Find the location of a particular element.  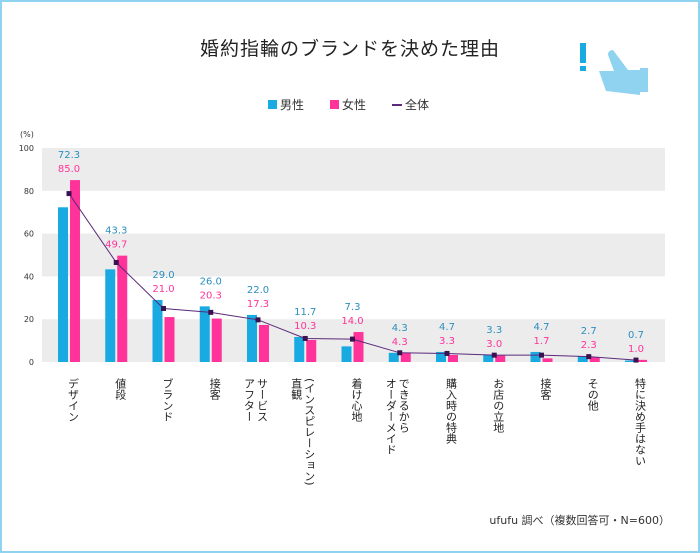

data-label-male: 72.3 is located at coordinates (69, 155).